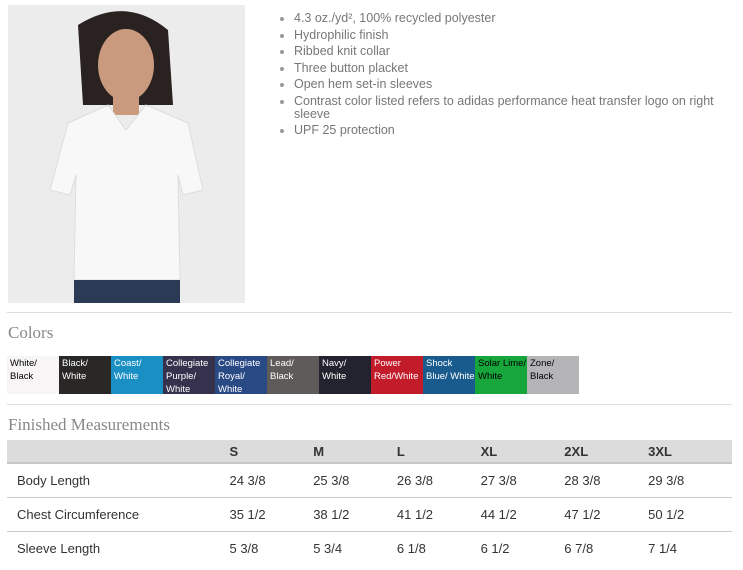  What do you see at coordinates (89, 424) in the screenshot?
I see `measurements-title: Finished Measurements` at bounding box center [89, 424].